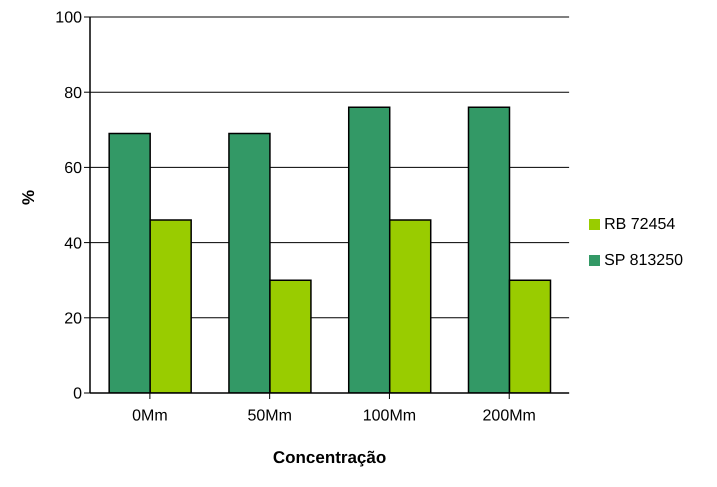  What do you see at coordinates (389, 415) in the screenshot?
I see `x-tick-label: 100Mm` at bounding box center [389, 415].